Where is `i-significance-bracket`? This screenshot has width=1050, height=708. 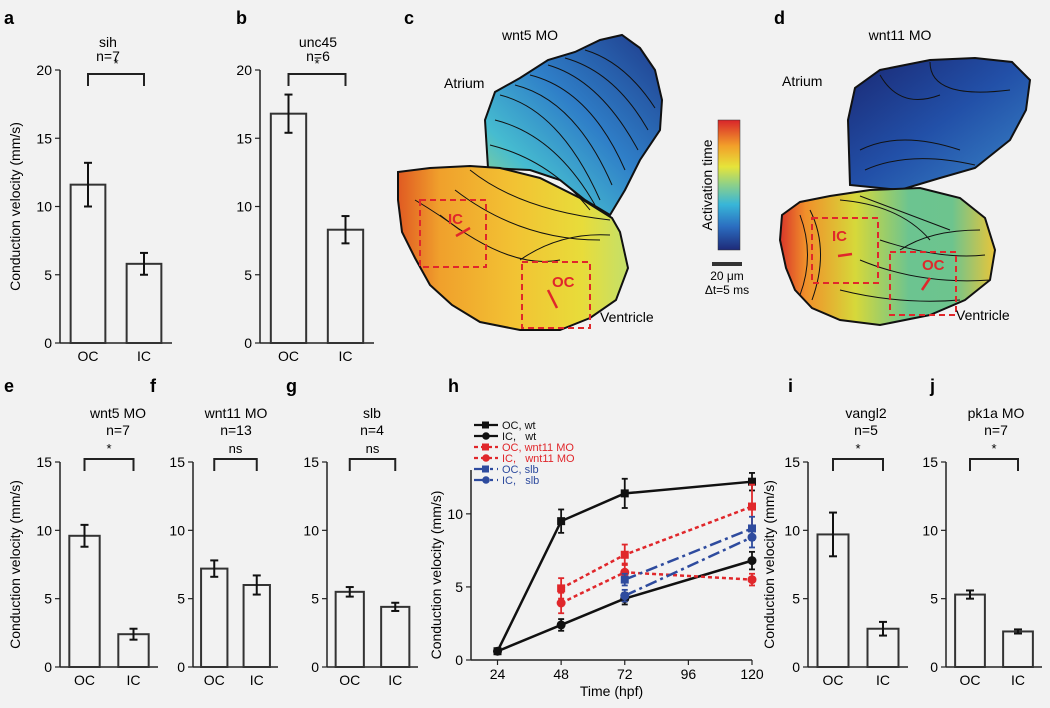
i-significance-bracket is located at coordinates (858, 464).